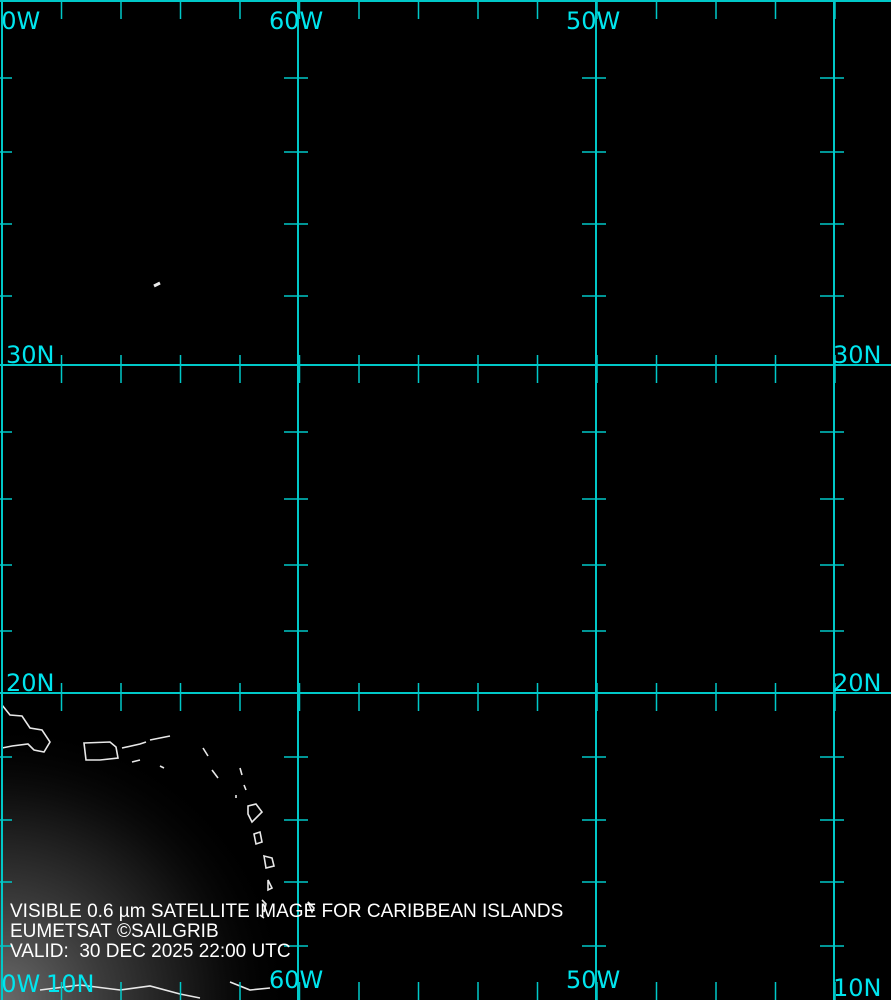 The width and height of the screenshot is (891, 1000). What do you see at coordinates (30, 355) in the screenshot?
I see `lat-label-left-30n: 30N` at bounding box center [30, 355].